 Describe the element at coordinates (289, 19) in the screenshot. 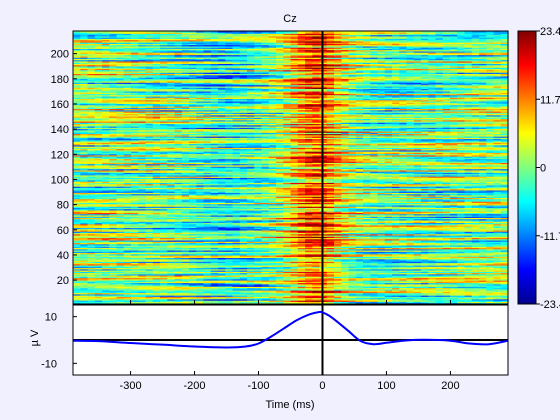

I see `heatmap-title: Cz` at that location.